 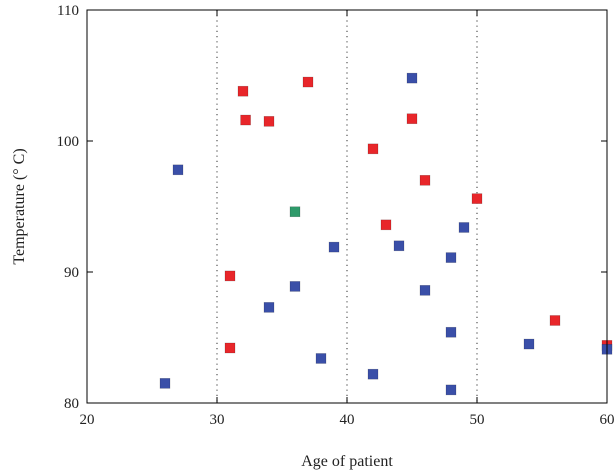 I want to click on x-tick-label: 30, so click(x=217, y=420).